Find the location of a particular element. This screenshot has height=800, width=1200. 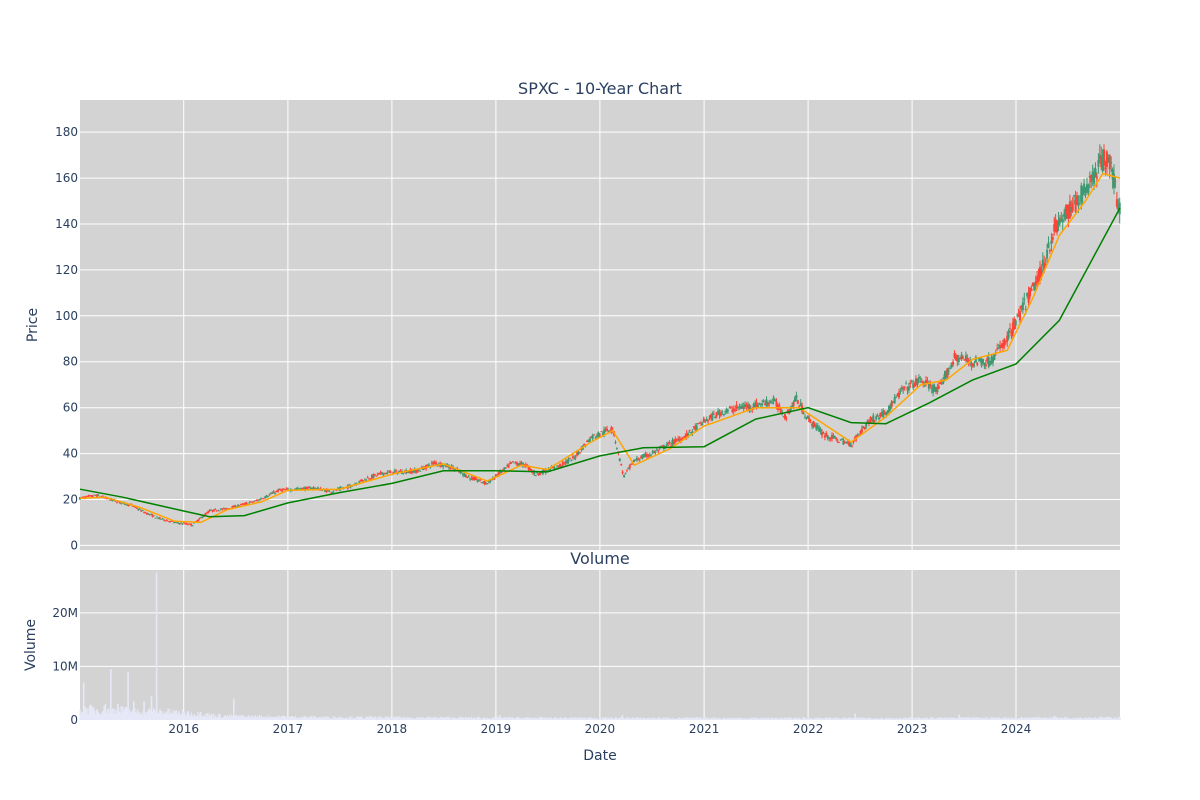

volume-spike-bar is located at coordinates (111, 694).